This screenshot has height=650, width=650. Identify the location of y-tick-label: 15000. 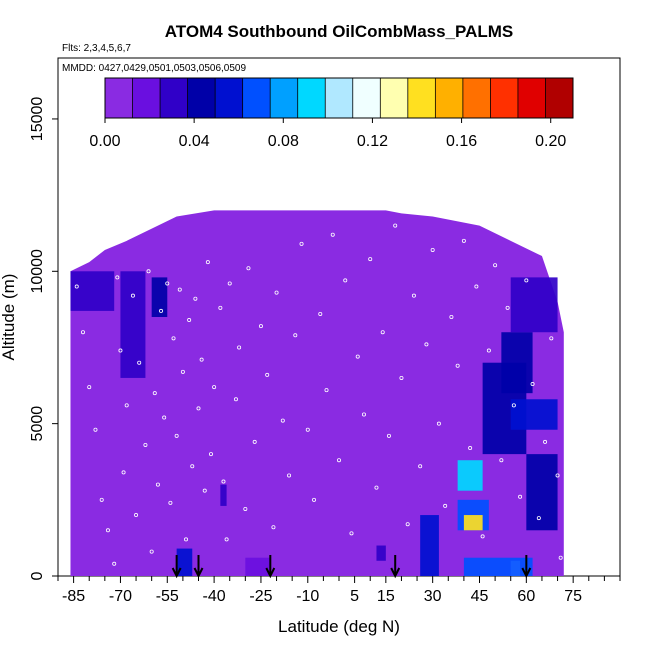
(37, 119).